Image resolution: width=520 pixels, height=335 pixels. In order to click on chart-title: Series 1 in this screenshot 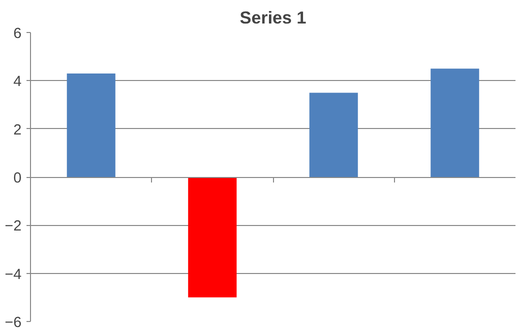, I will do `click(273, 18)`.